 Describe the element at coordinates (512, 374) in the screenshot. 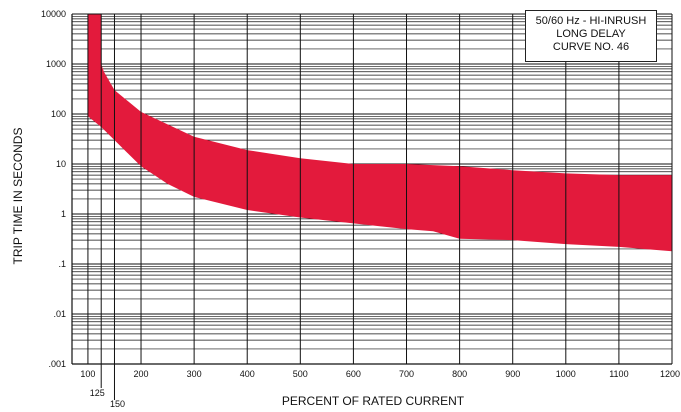

I see `x-tick-label: 900` at that location.